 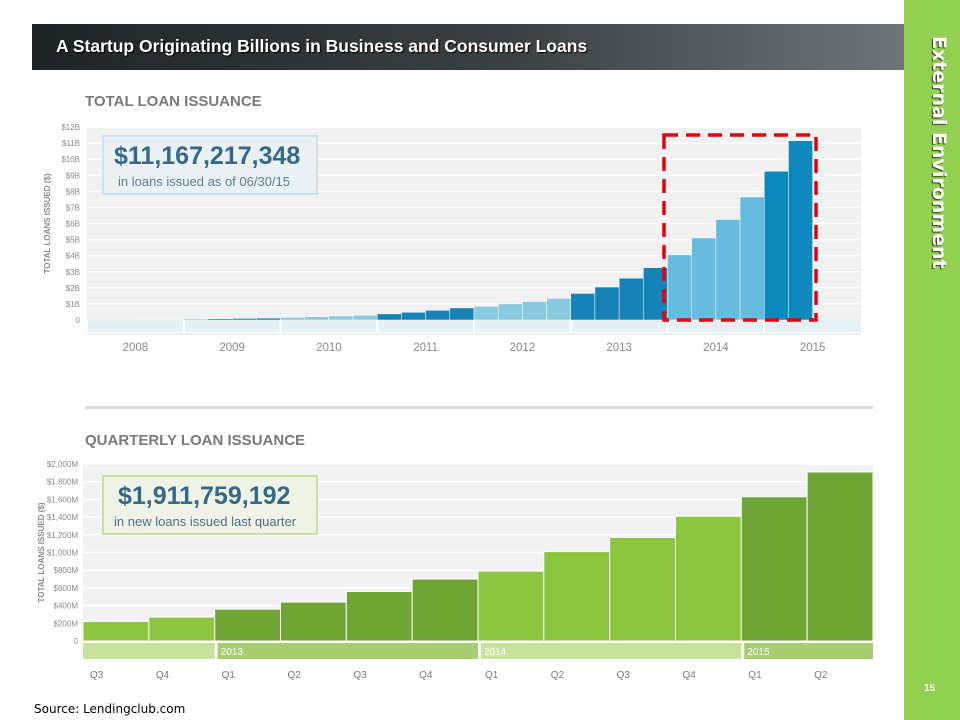 I want to click on chart1-y-axis-label: TOTAL LOANS ISSUED ($), so click(x=47, y=223).